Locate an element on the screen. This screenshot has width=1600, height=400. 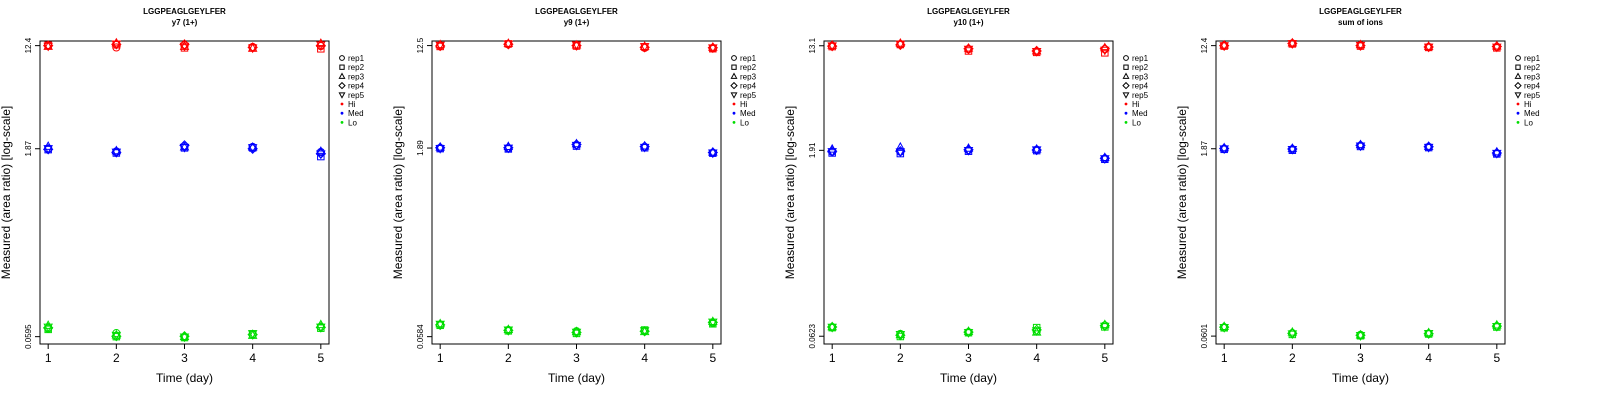
chart-subtitle: sum of ions is located at coordinates (1360, 22).